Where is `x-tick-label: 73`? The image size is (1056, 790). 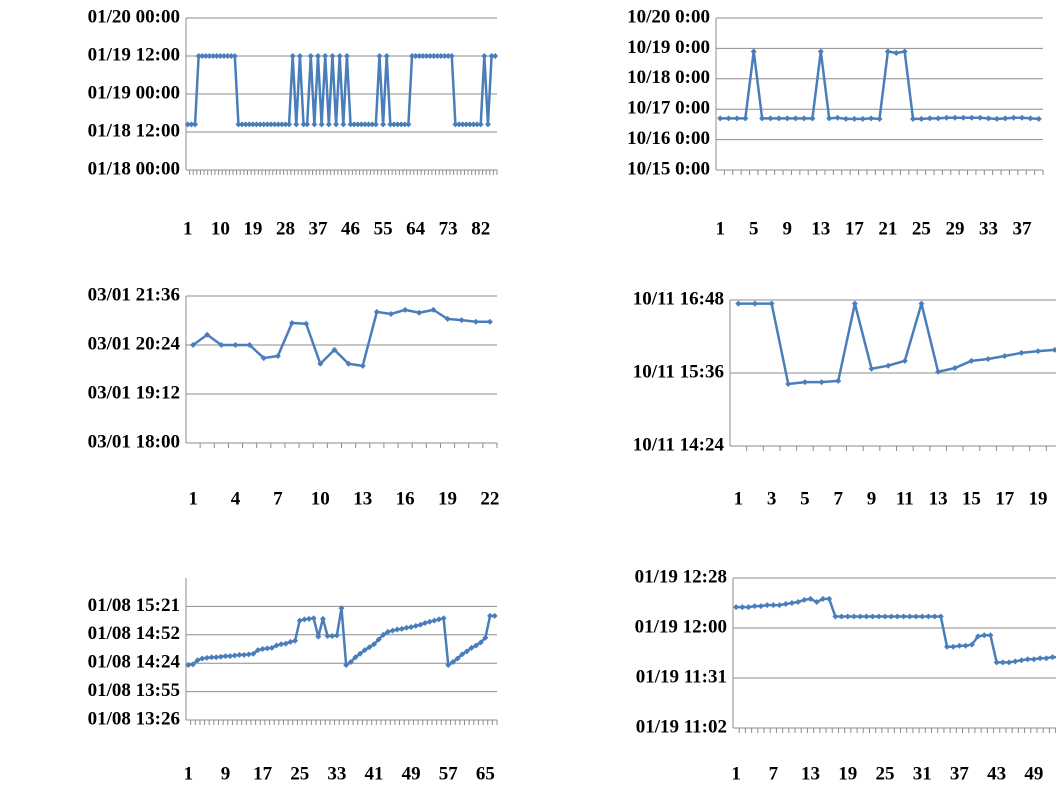 x-tick-label: 73 is located at coordinates (448, 228).